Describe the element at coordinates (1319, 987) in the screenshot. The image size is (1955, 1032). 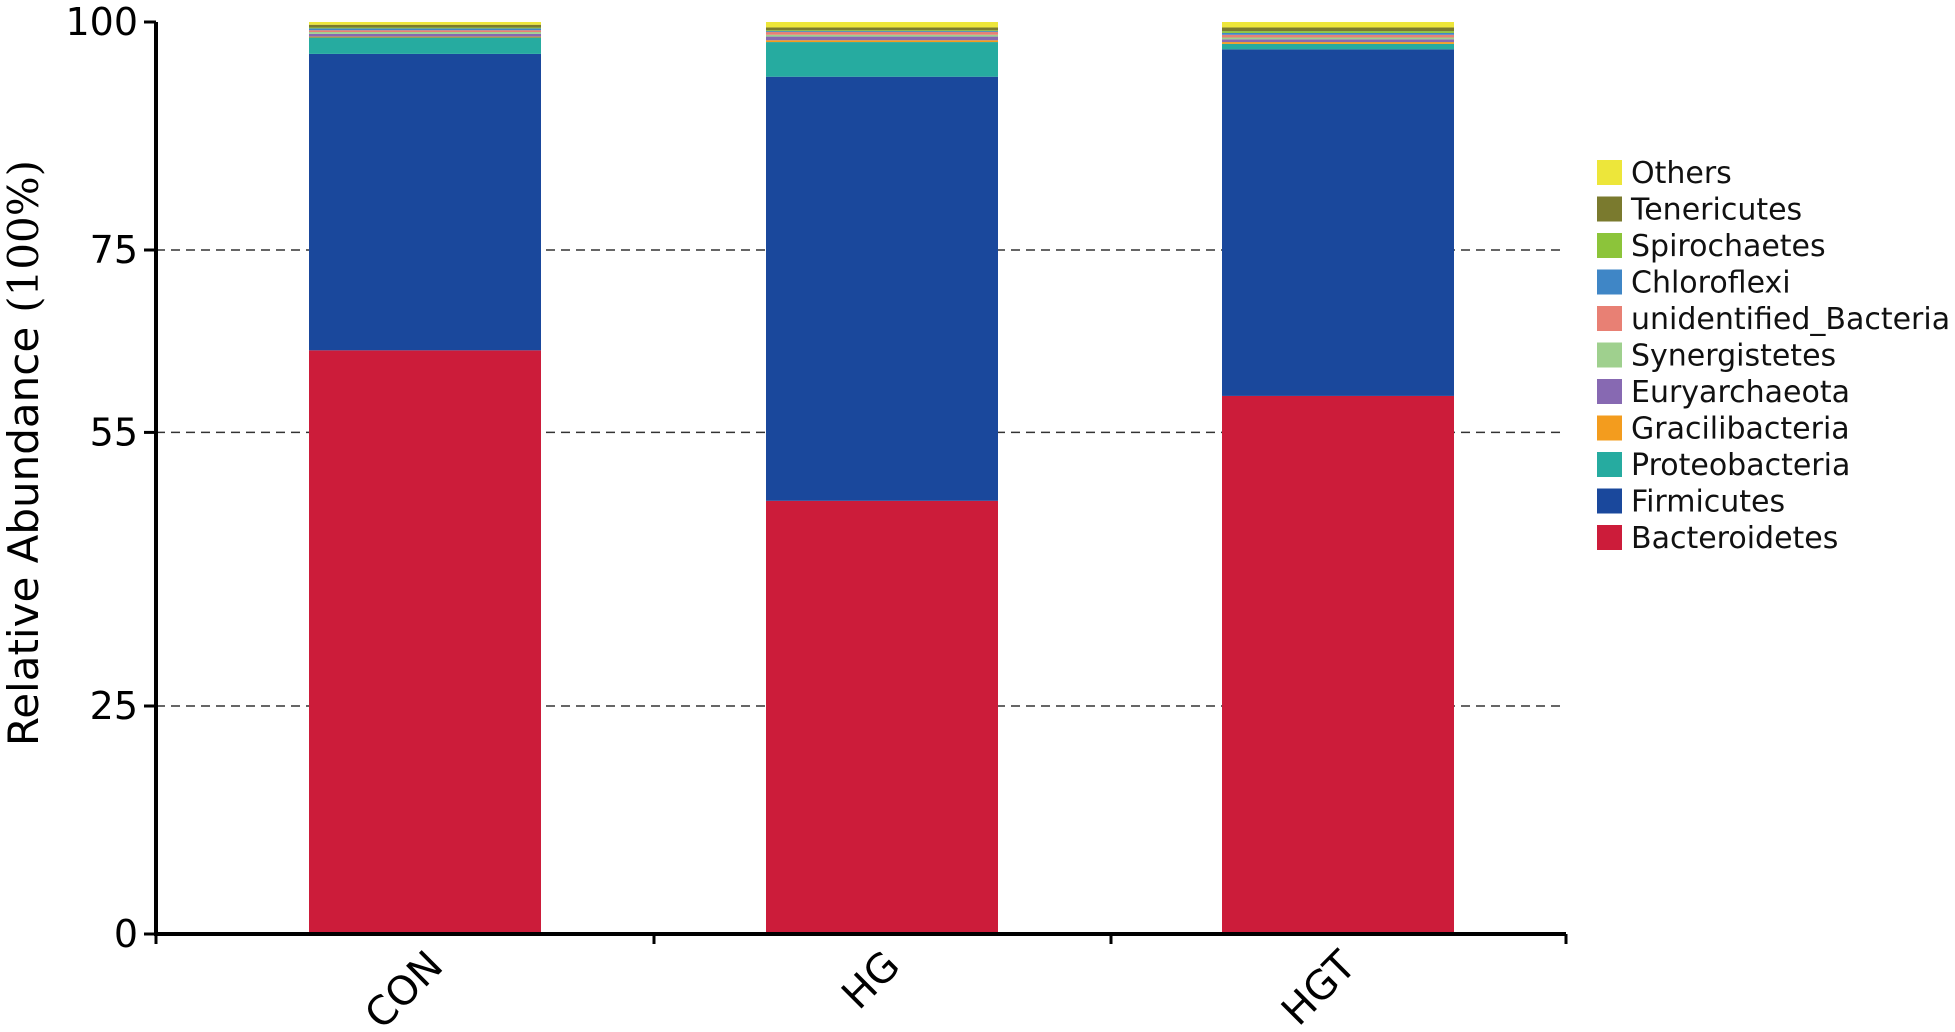
I see `x-tick-label-hgt: HGT` at that location.